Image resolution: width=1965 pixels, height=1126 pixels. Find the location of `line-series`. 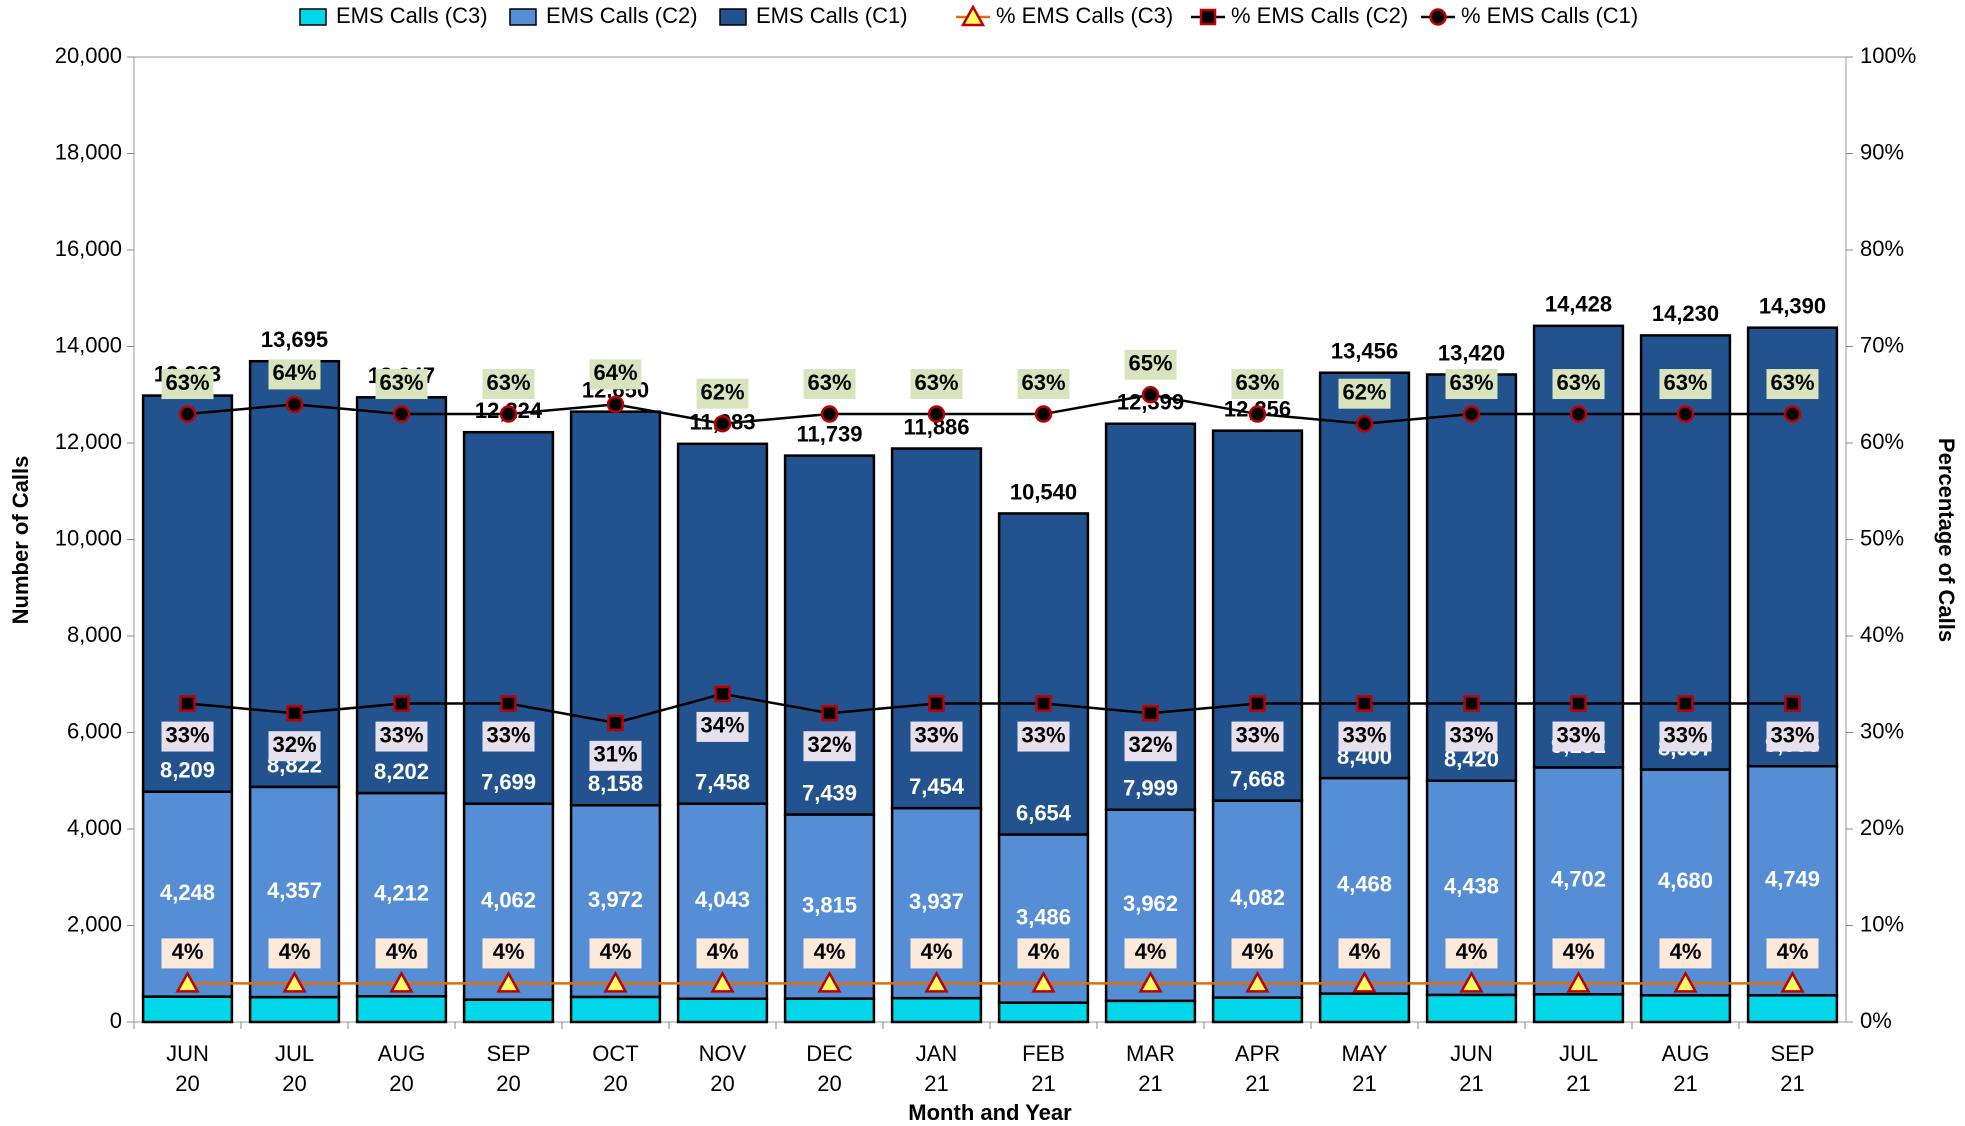

line-series is located at coordinates (990, 409).